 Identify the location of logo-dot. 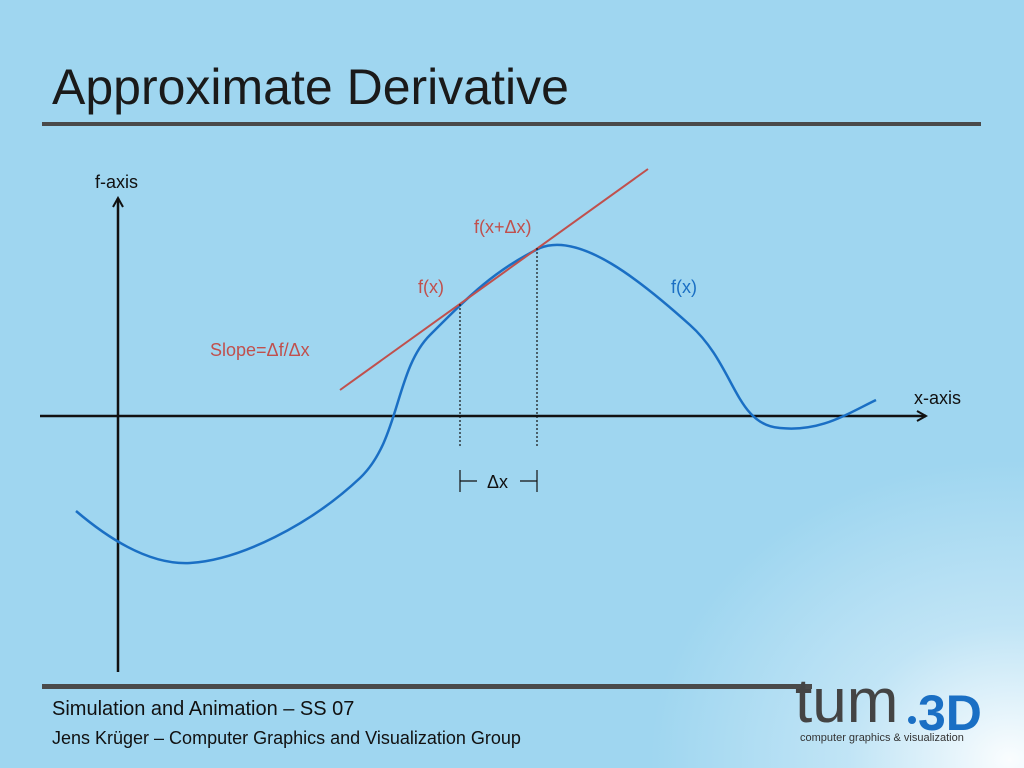
(912, 720).